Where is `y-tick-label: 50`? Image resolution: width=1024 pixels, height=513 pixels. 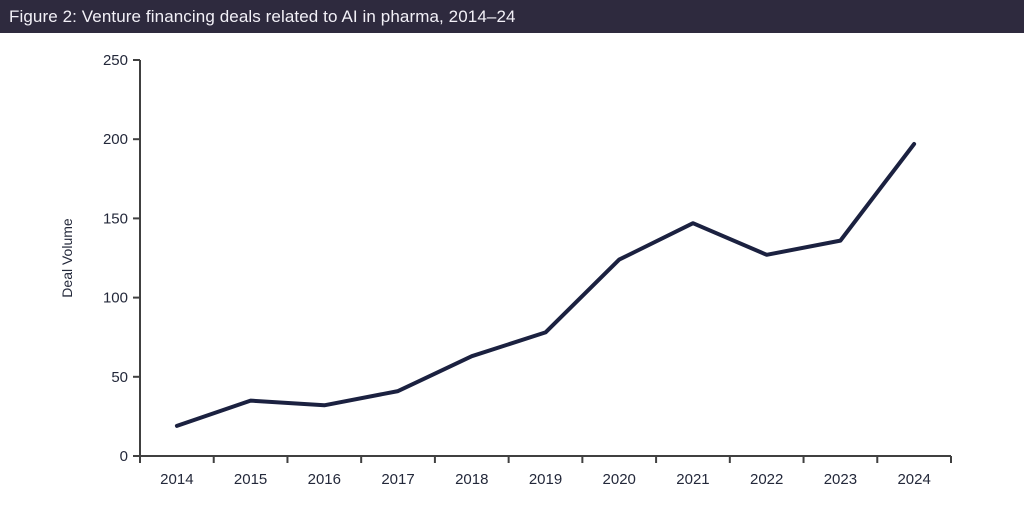
y-tick-label: 50 is located at coordinates (119, 377).